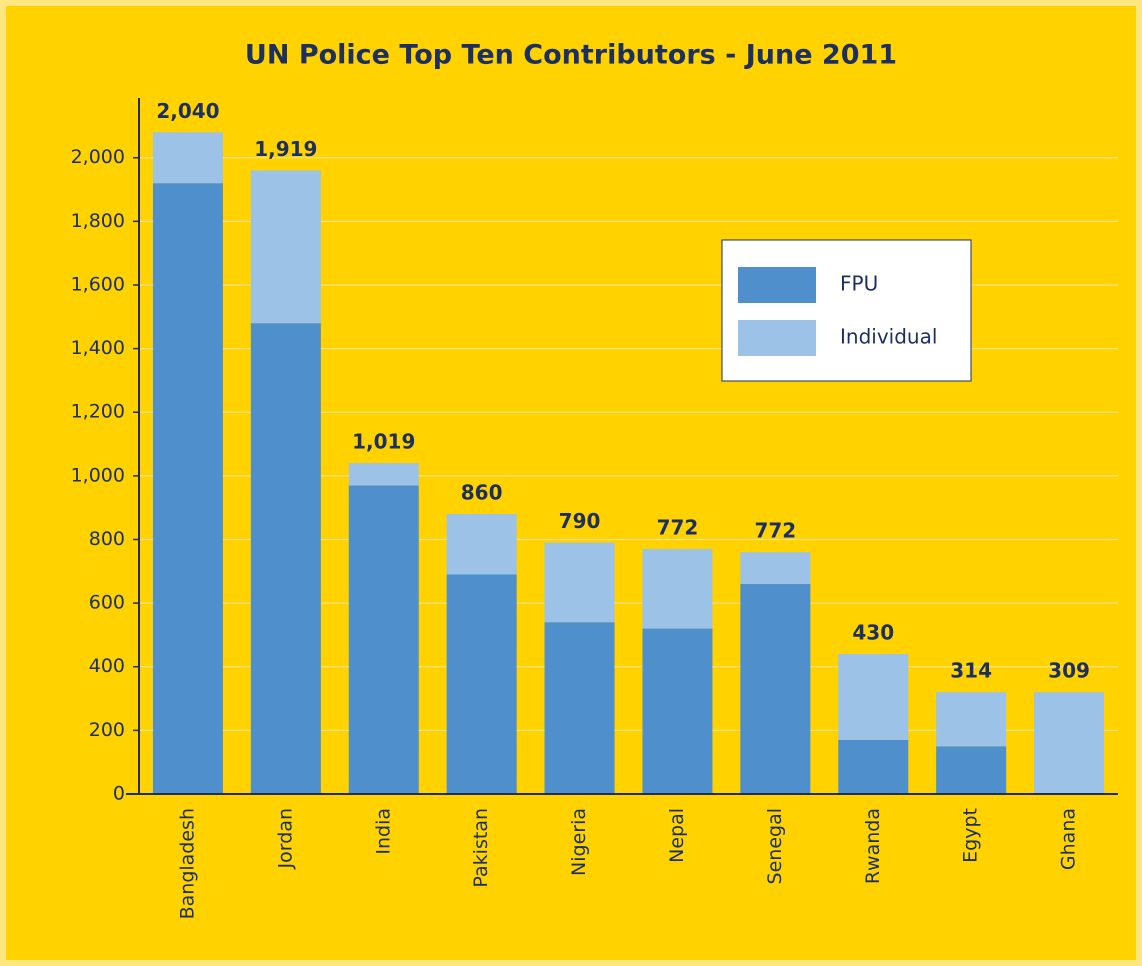 The height and width of the screenshot is (966, 1142). Describe the element at coordinates (107, 603) in the screenshot. I see `y-tick-label: 600` at that location.